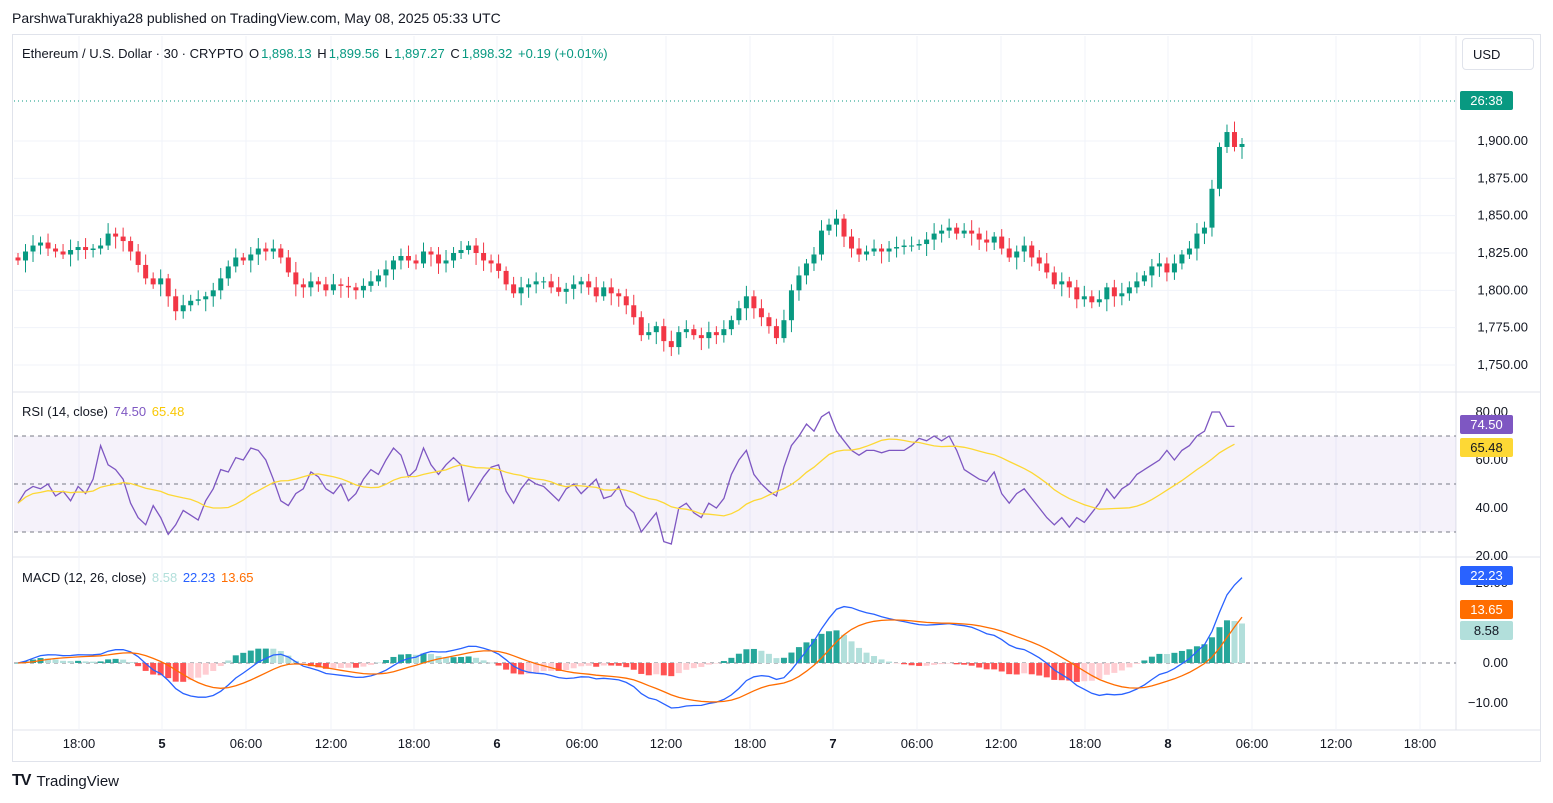 Image resolution: width=1553 pixels, height=803 pixels. Describe the element at coordinates (246, 743) in the screenshot. I see `time-tick-label: 06:00` at that location.